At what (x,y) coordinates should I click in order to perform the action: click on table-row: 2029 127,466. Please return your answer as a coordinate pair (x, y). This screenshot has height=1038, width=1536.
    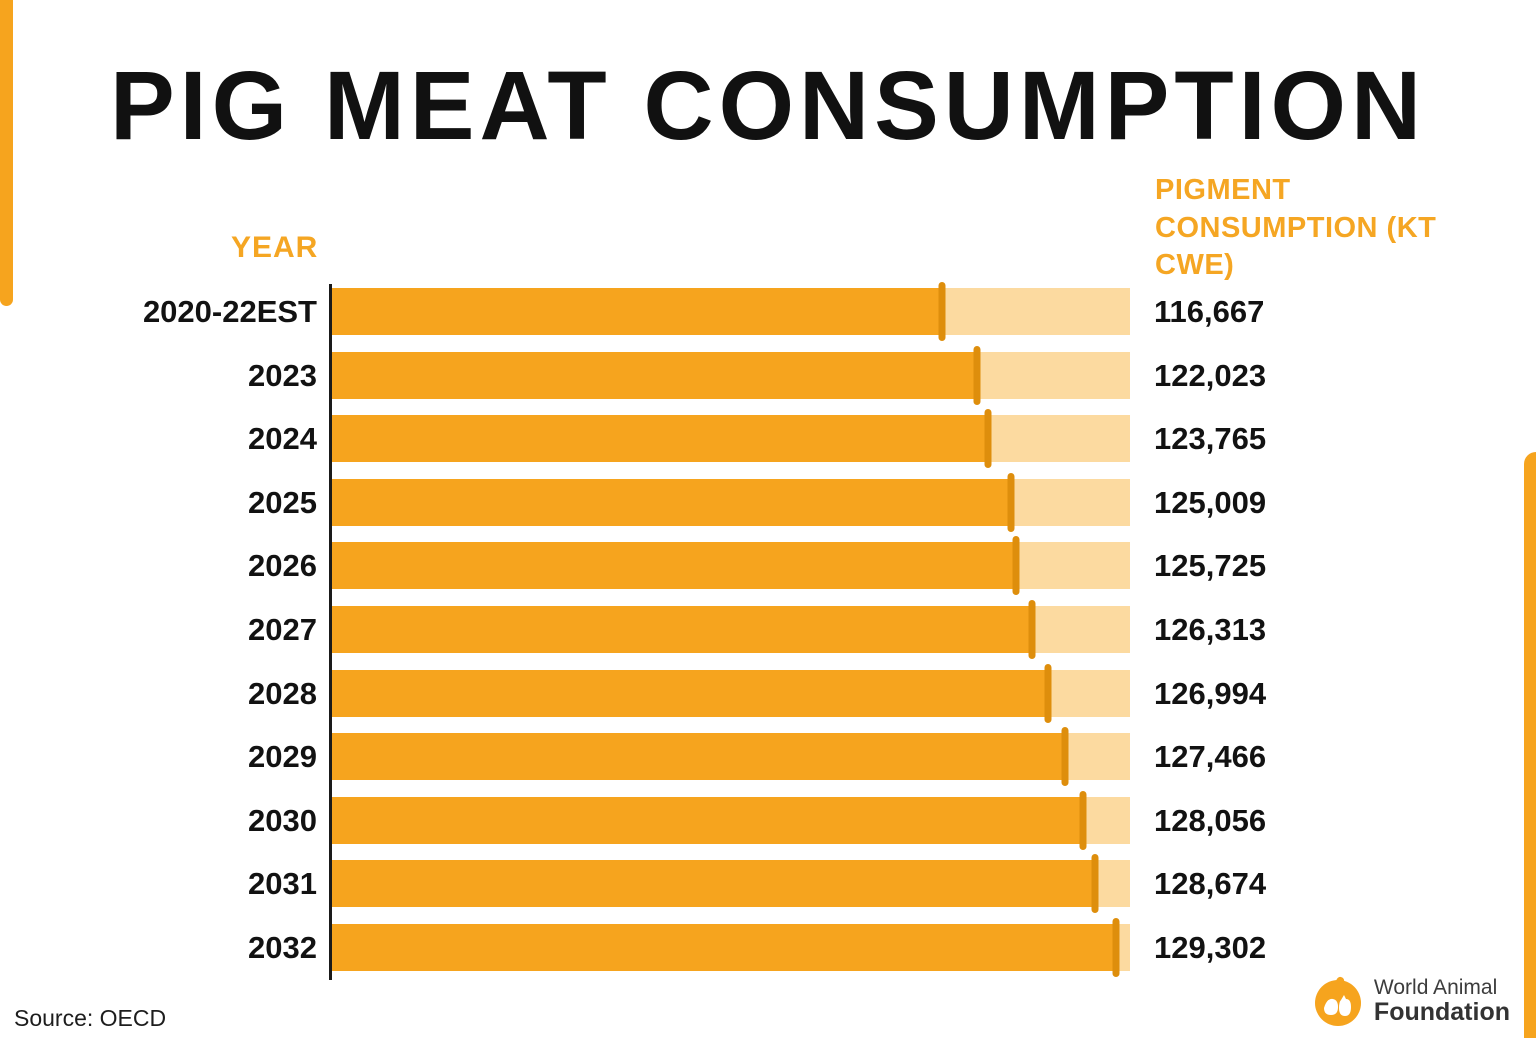
    Looking at the image, I should click on (757, 757).